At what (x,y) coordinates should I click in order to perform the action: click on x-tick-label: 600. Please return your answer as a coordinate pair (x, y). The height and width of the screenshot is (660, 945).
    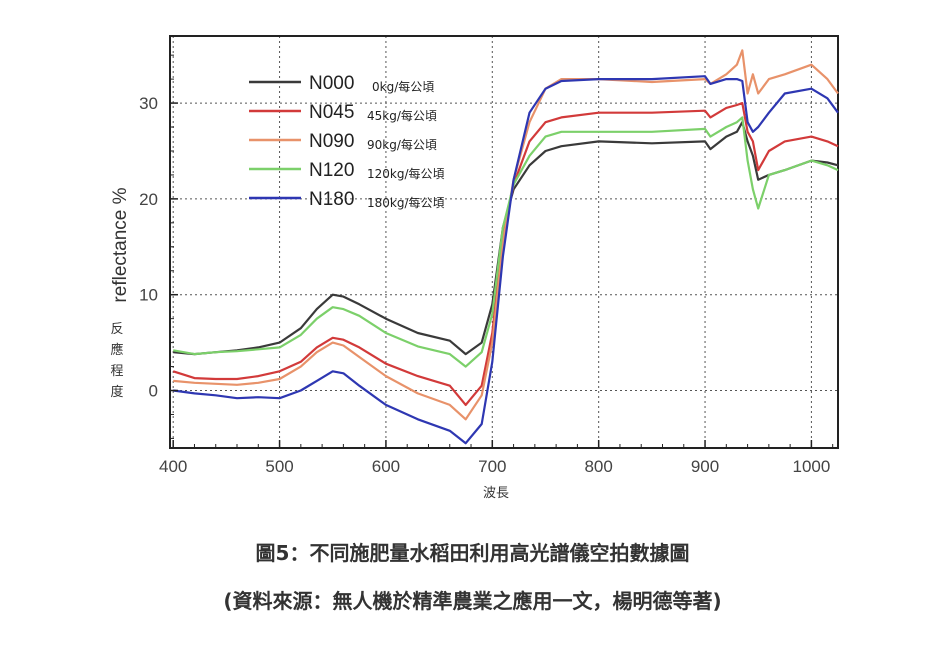
    Looking at the image, I should click on (386, 466).